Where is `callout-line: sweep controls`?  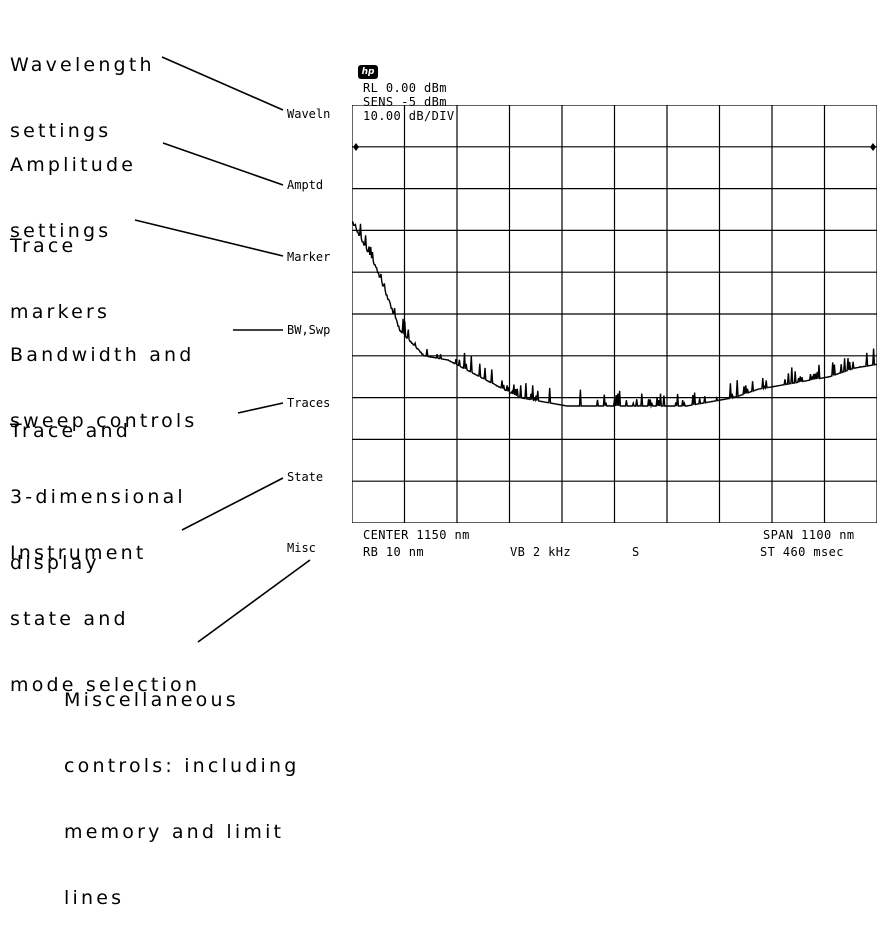
callout-line: sweep controls is located at coordinates (104, 421).